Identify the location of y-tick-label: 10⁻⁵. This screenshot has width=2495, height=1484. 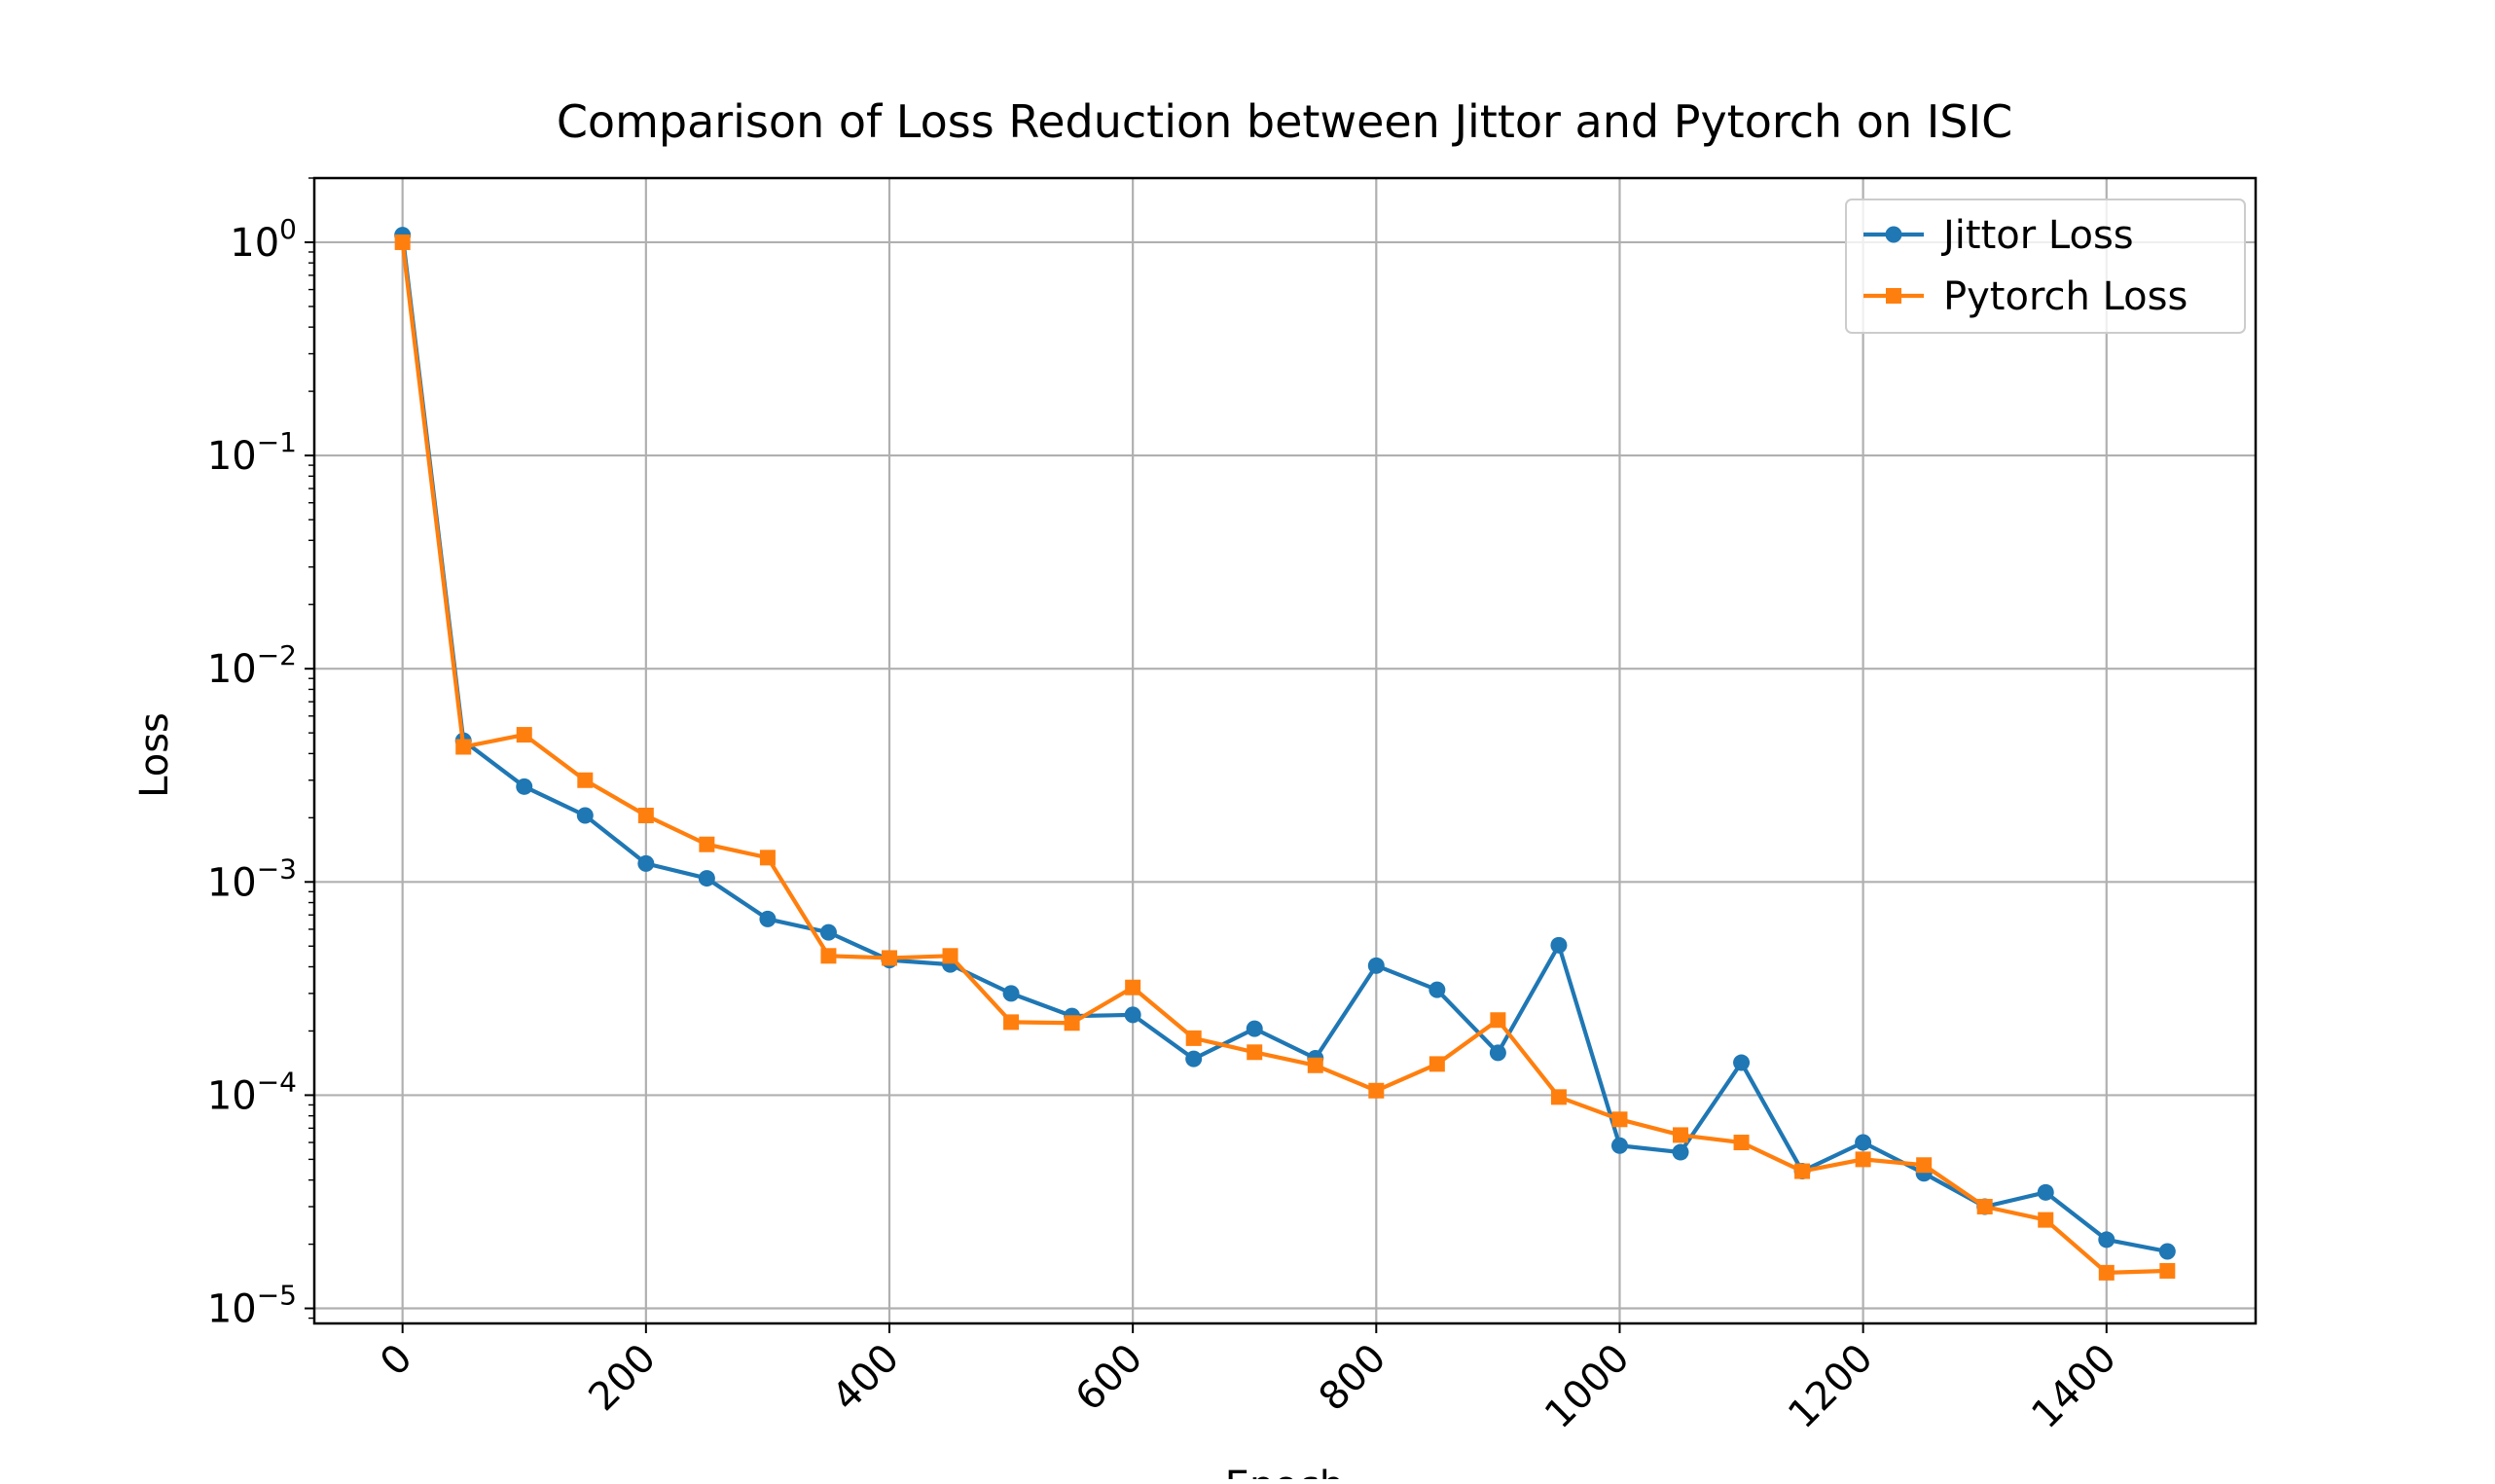
(252, 1306).